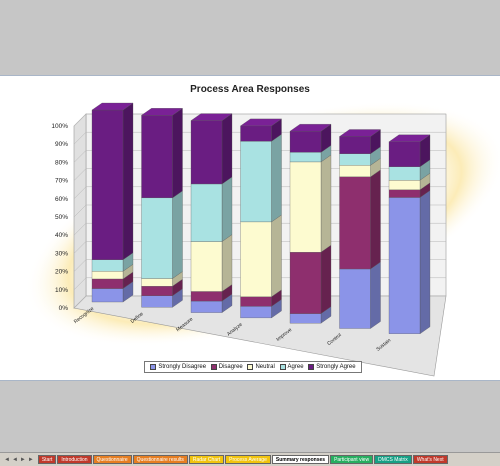 This screenshot has width=500, height=466. What do you see at coordinates (393, 459) in the screenshot?
I see `sheet-tab: DMCS Matrix` at bounding box center [393, 459].